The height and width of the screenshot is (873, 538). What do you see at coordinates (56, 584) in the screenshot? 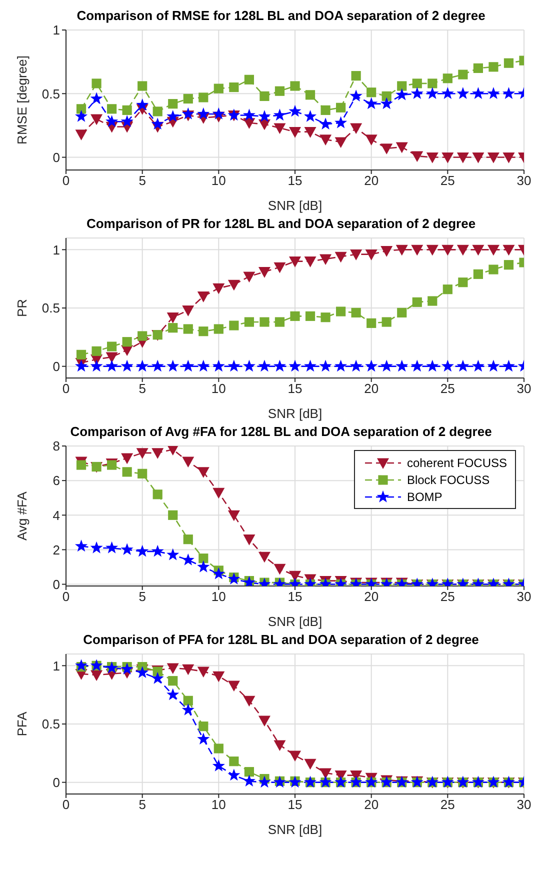
I see `y-tick-label: 0` at bounding box center [56, 584].